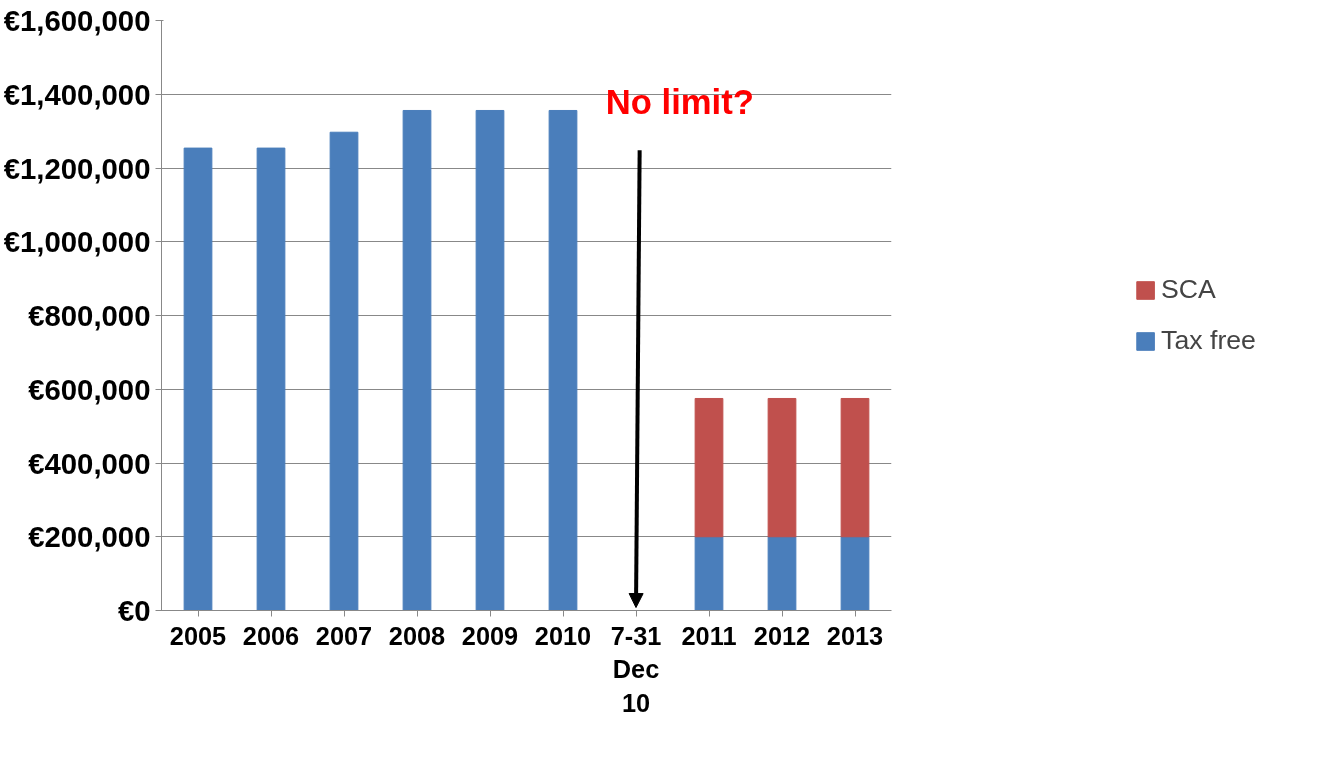 The image size is (1317, 767). What do you see at coordinates (134, 610) in the screenshot?
I see `y-tick-label: €0` at bounding box center [134, 610].